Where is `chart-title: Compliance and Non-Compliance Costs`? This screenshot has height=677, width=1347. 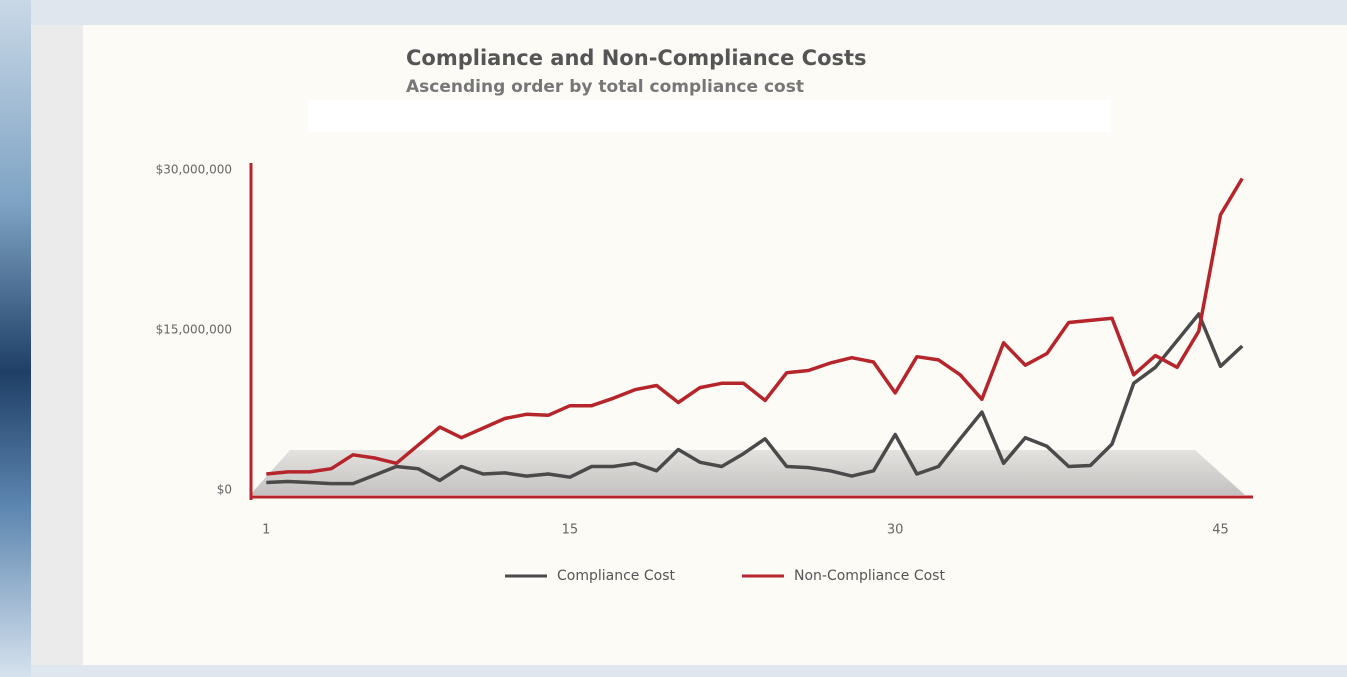 chart-title: Compliance and Non-Compliance Costs is located at coordinates (636, 58).